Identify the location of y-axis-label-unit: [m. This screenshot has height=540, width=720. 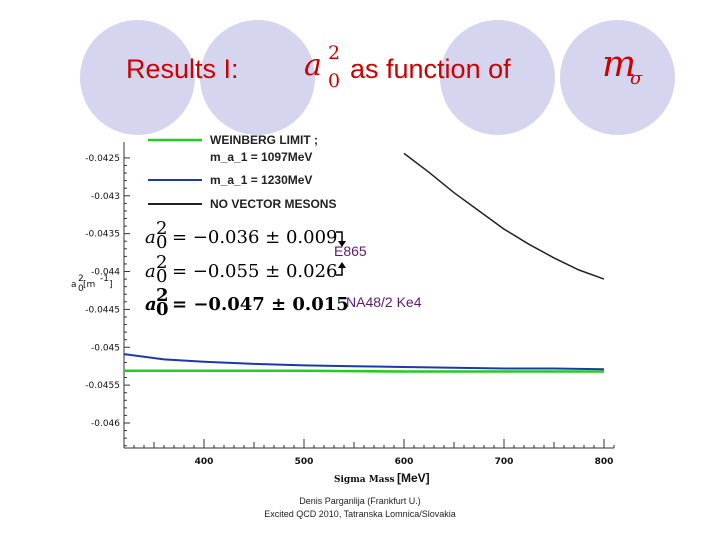
(89, 285).